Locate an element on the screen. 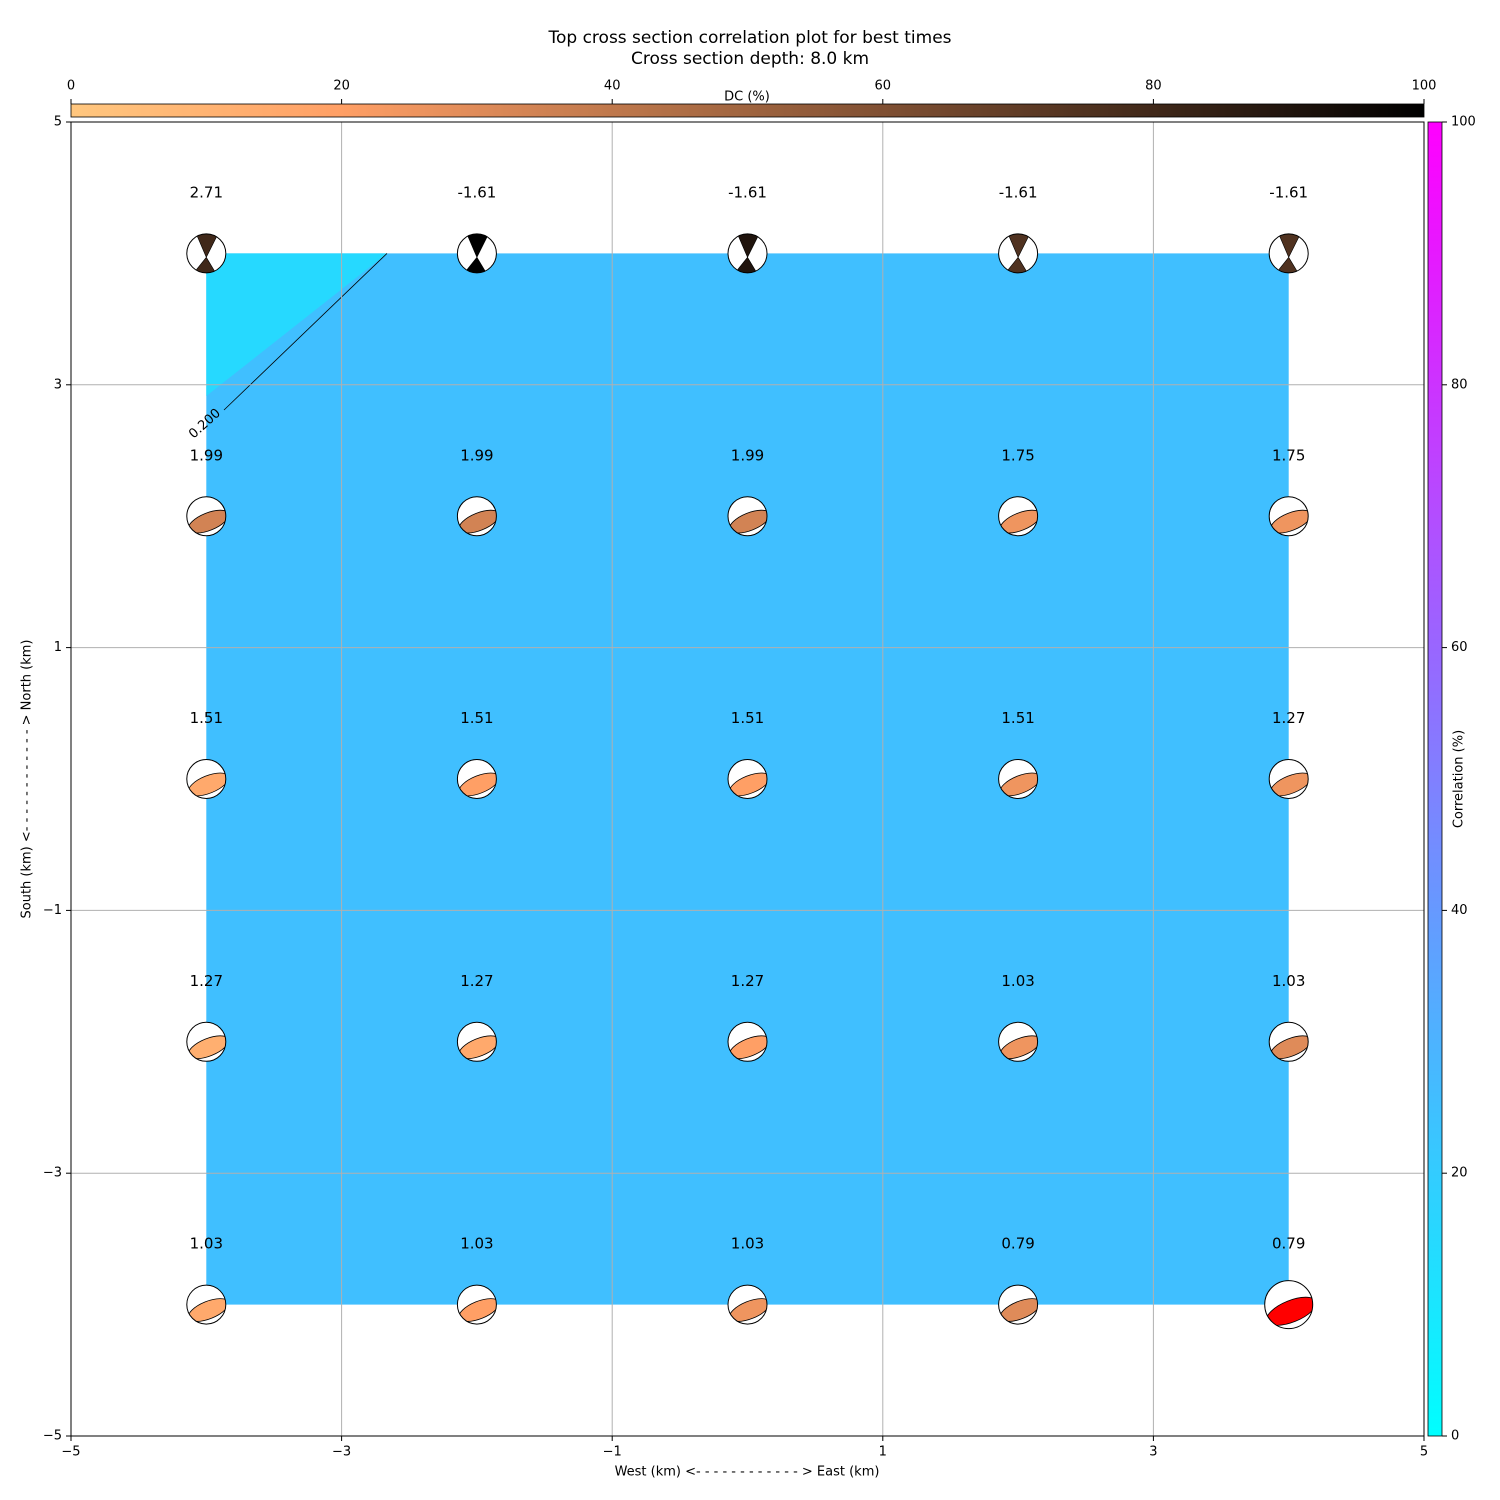 This screenshot has height=1500, width=1500. x-tick-label: 3 is located at coordinates (1153, 1452).